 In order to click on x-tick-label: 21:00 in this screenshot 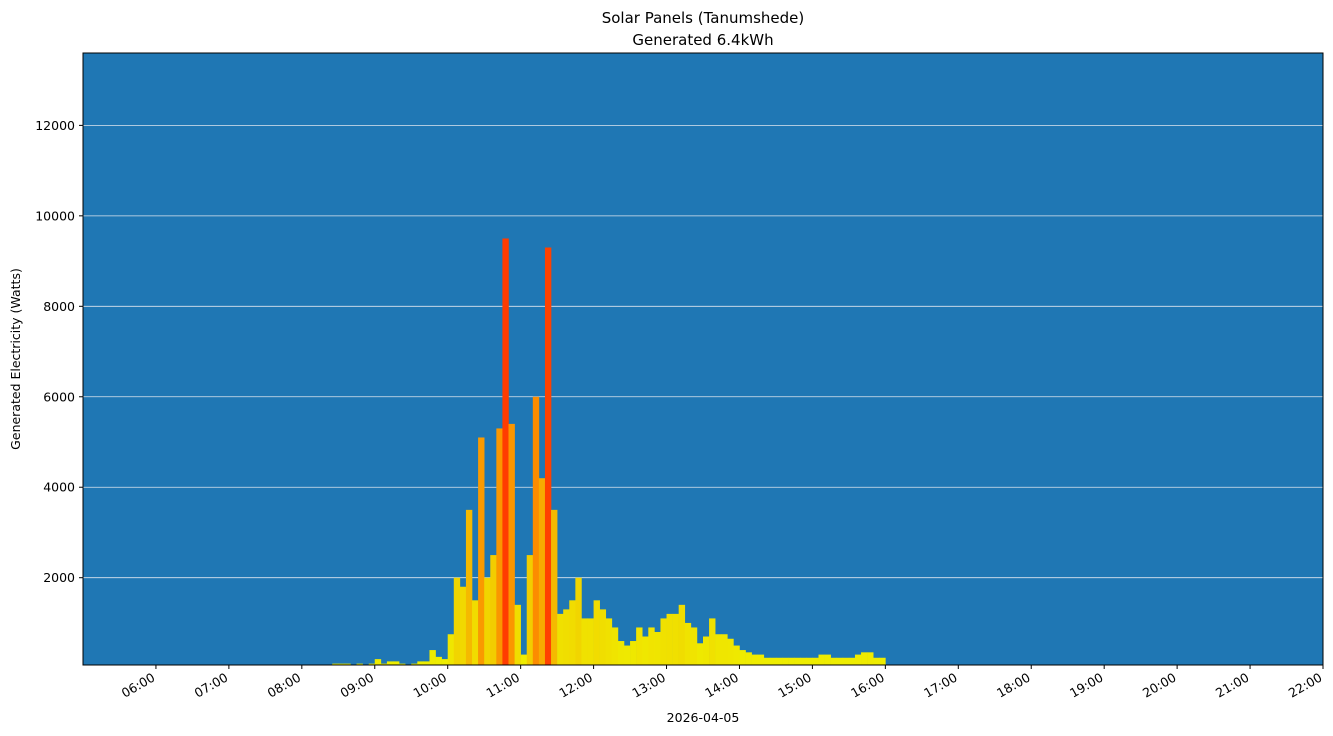, I will do `click(1232, 685)`.